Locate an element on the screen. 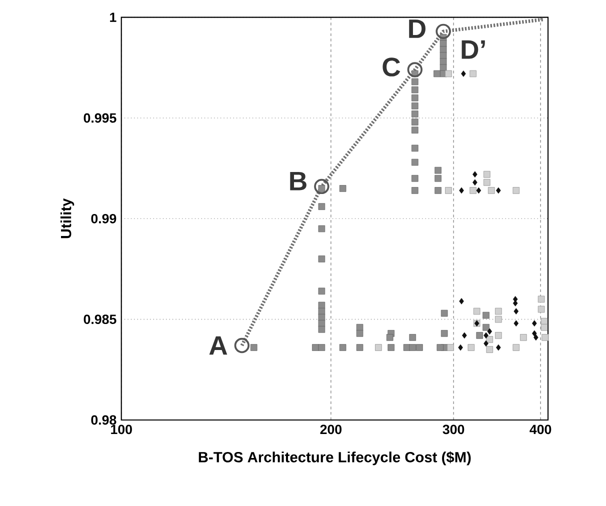 This screenshot has width=606, height=506. y-tick-label: 0.995 is located at coordinates (100, 118).